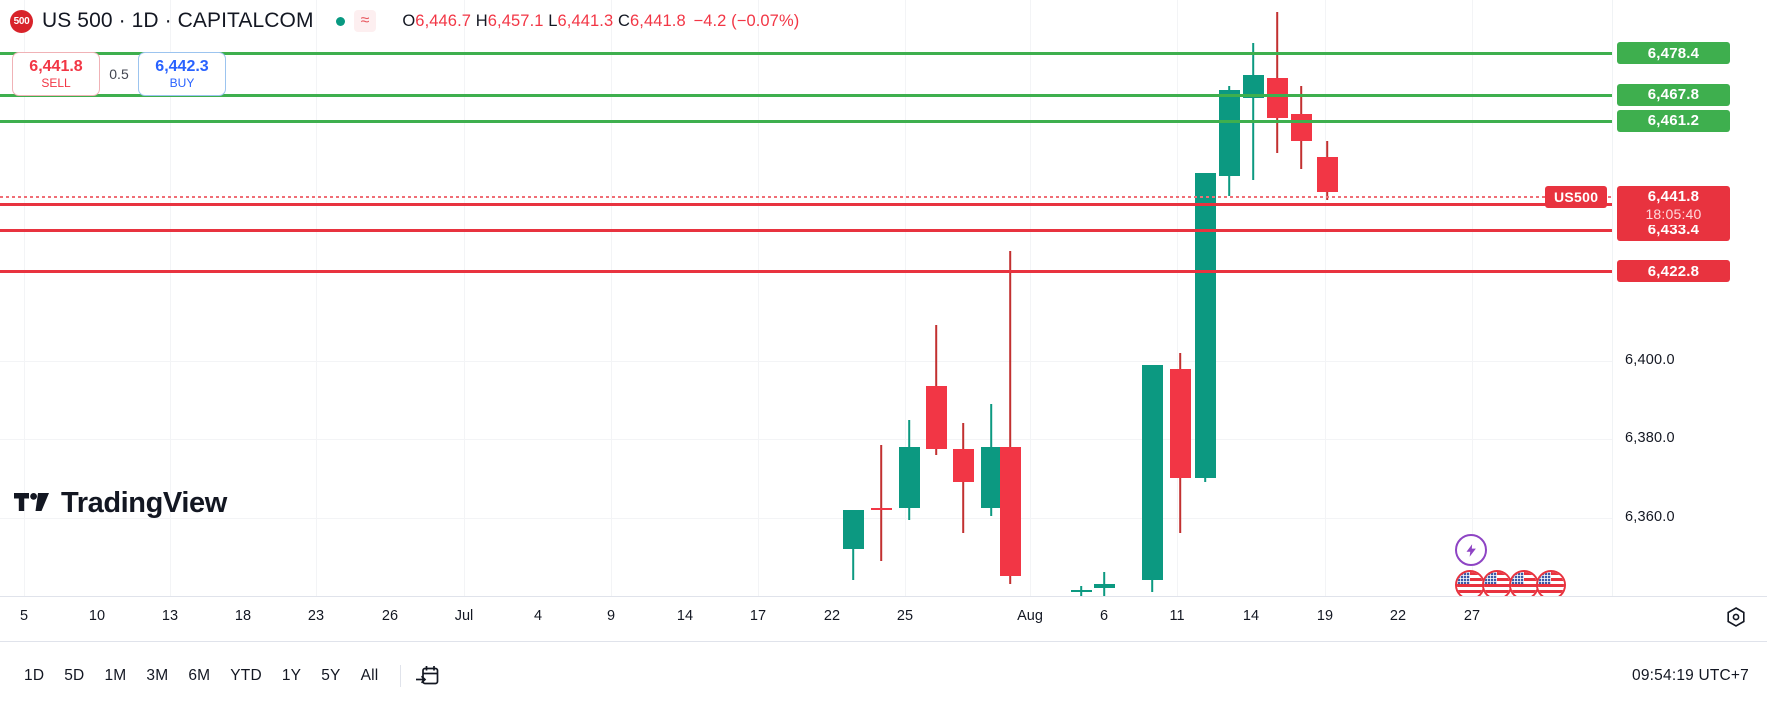 The image size is (1767, 710). What do you see at coordinates (1673, 120) in the screenshot?
I see `price-tag-green: 6,461.2` at bounding box center [1673, 120].